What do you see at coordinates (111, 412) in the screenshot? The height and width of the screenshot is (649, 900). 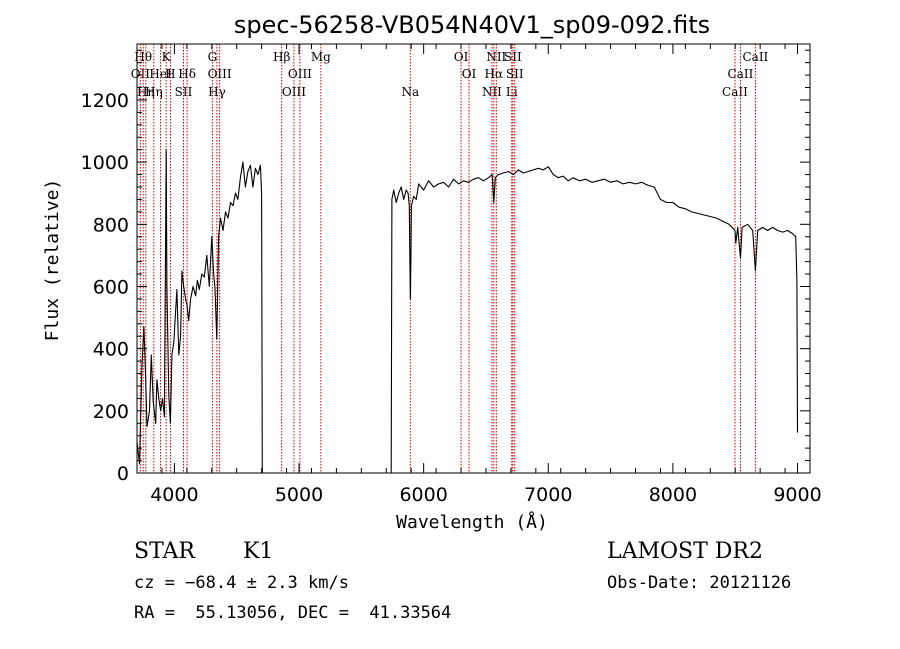 I see `y-tick-label-1: 200` at bounding box center [111, 412].